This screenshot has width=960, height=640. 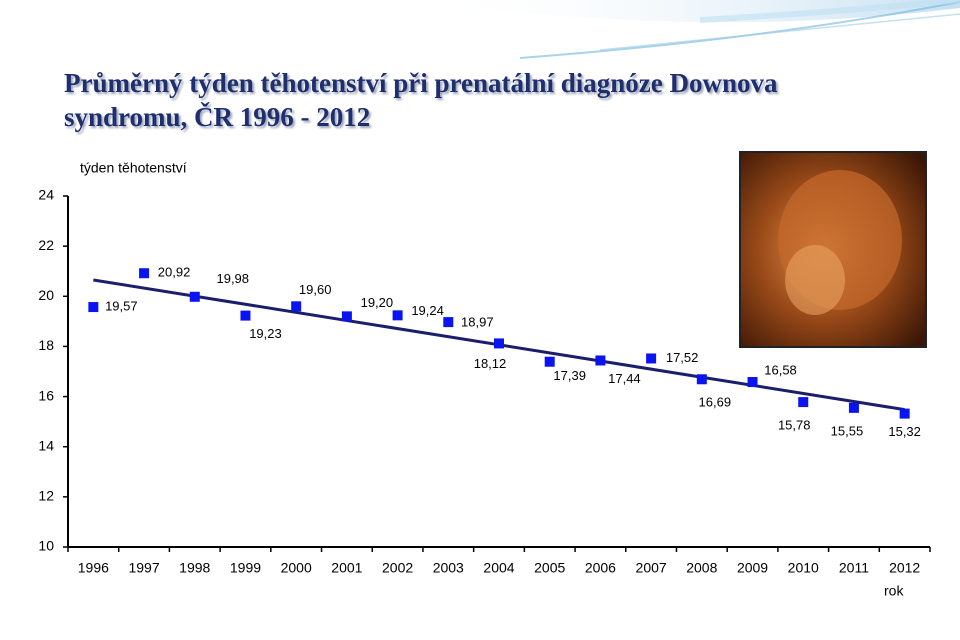 I want to click on x-tick-label: 1998, so click(x=194, y=568).